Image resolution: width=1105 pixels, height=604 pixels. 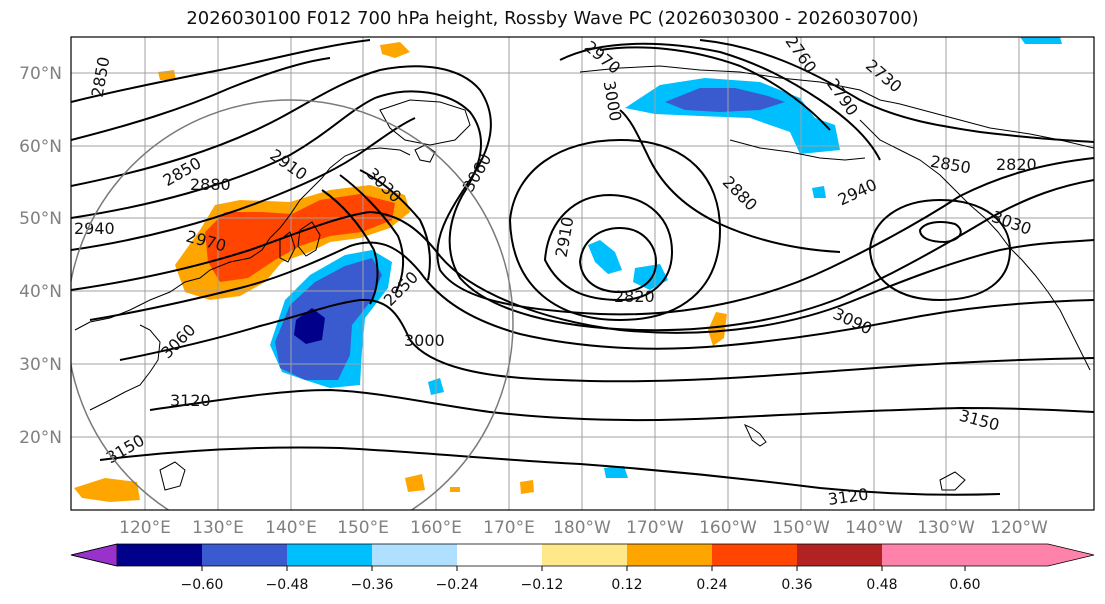 I want to click on lon-label: 160°E, so click(x=436, y=528).